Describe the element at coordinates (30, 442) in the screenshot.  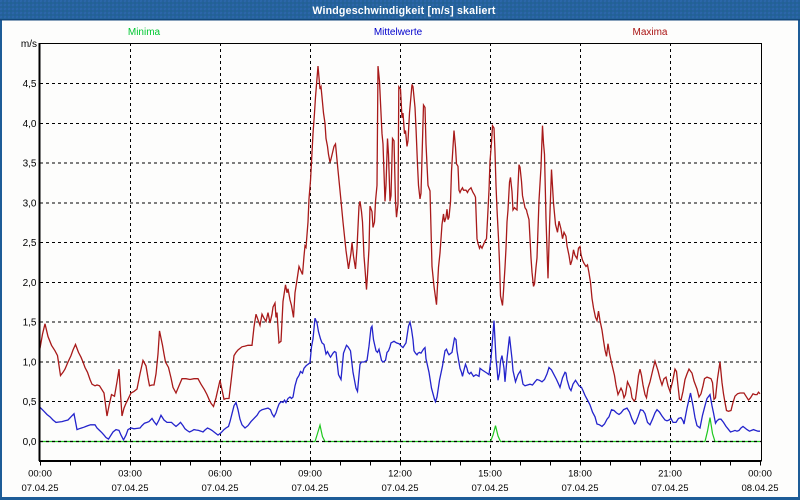
I see `svg-text: 0,0` at that location.